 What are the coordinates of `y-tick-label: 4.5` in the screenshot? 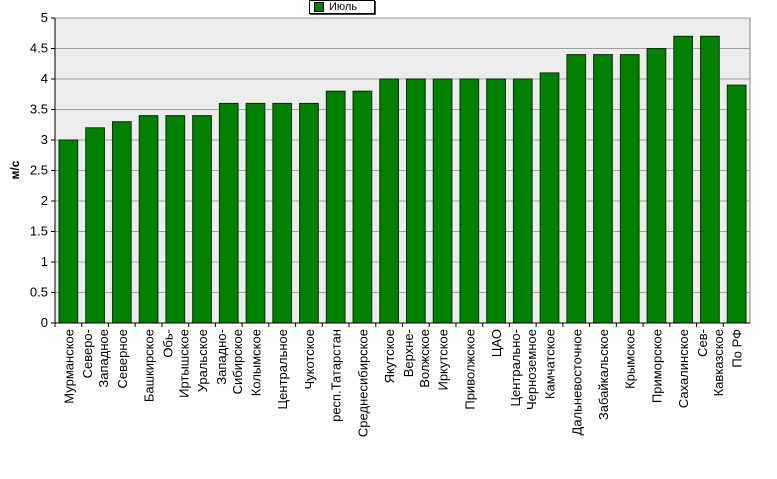 It's located at (39, 48).